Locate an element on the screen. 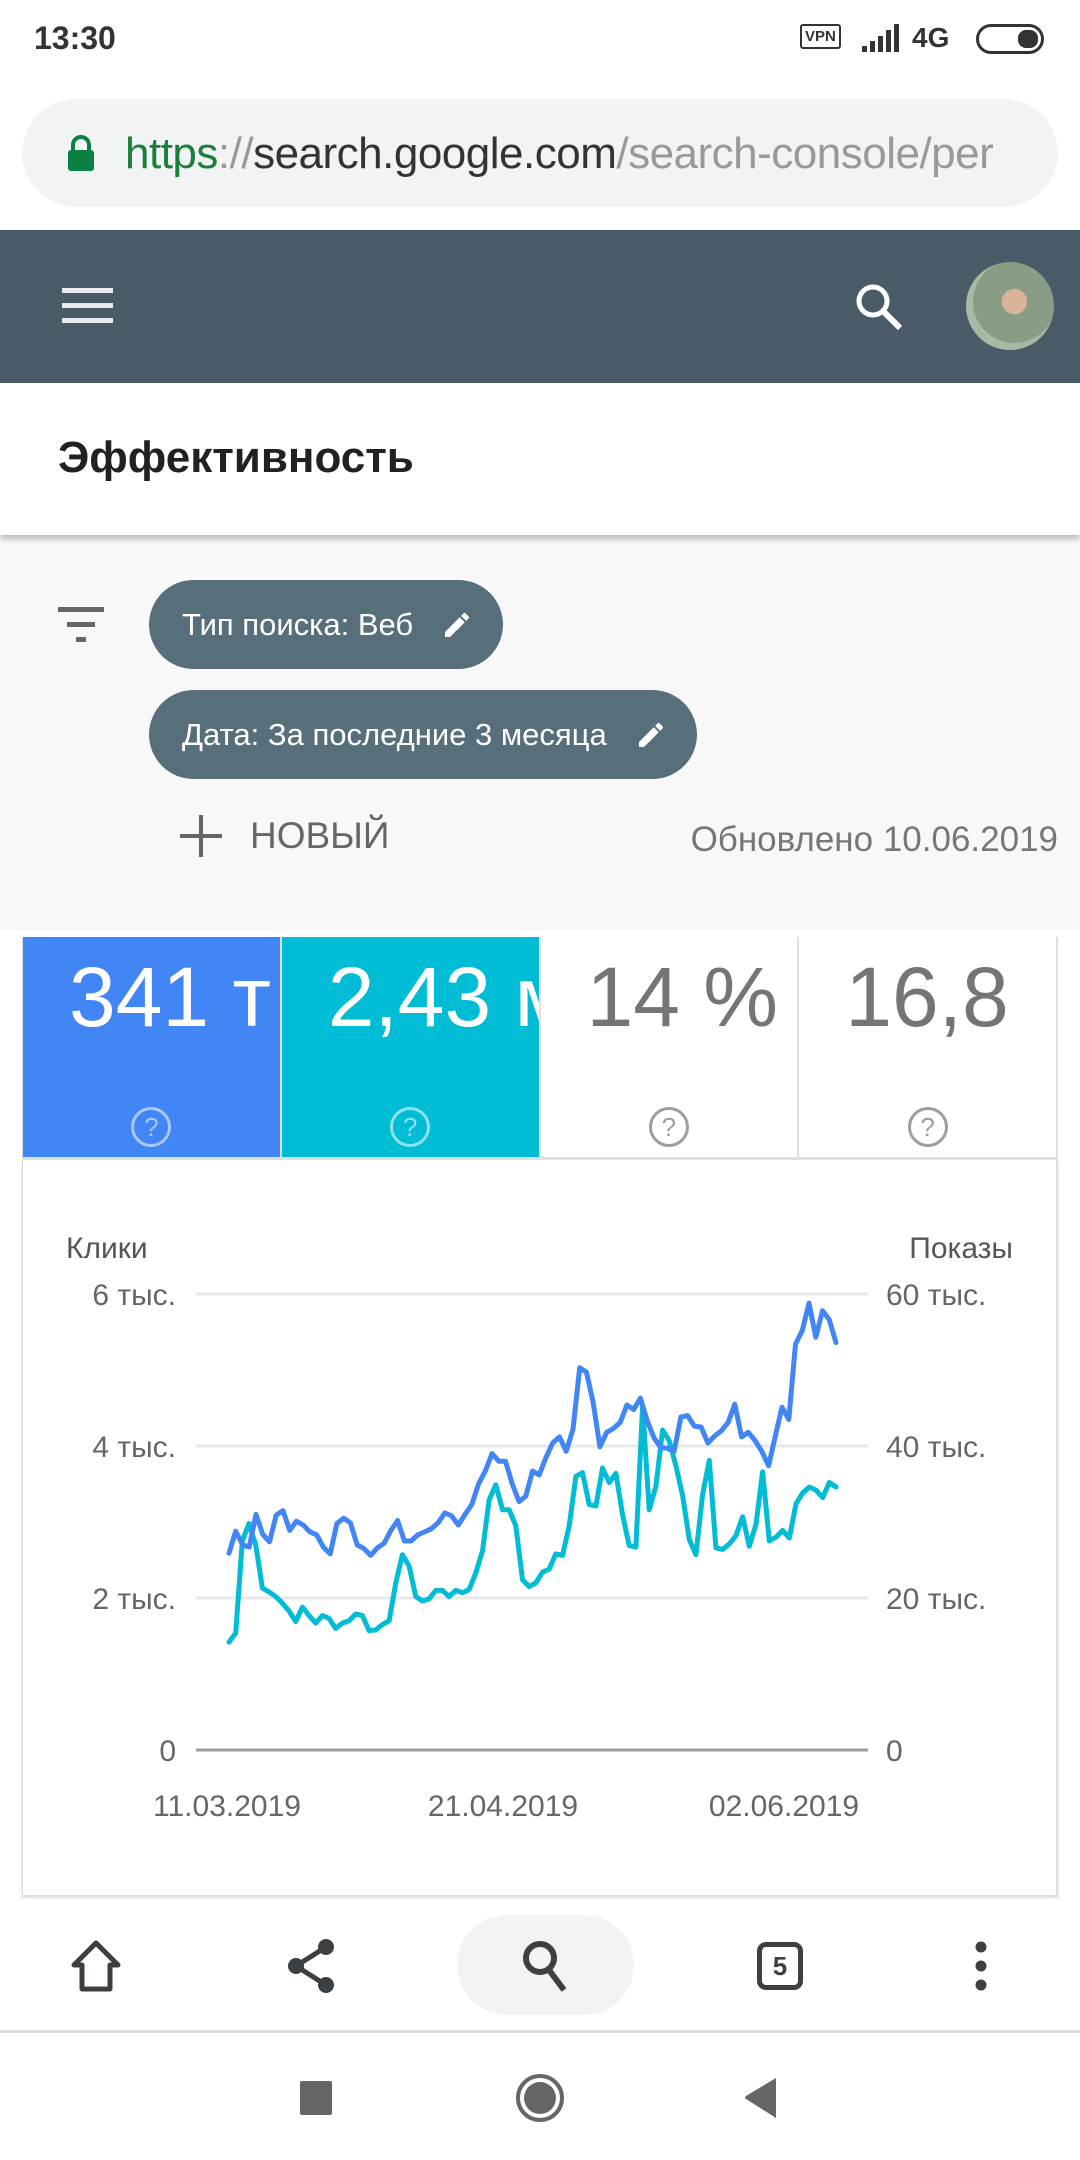 The height and width of the screenshot is (2160, 1080). right-tick-label: 20 тыс. is located at coordinates (936, 1599).